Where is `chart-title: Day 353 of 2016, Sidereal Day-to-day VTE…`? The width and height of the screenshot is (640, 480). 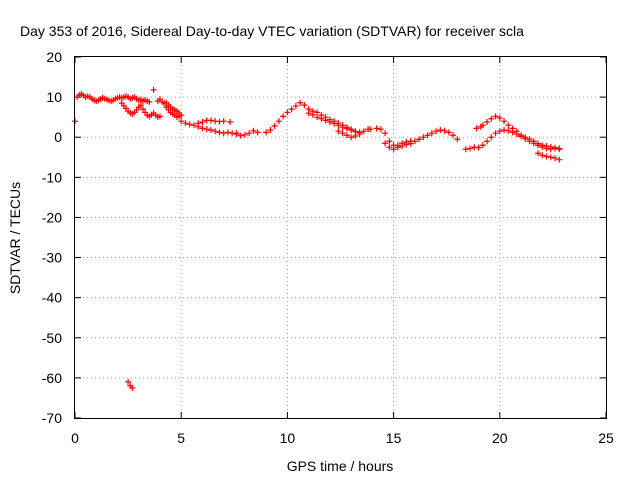
chart-title: Day 353 of 2016, Sidereal Day-to-day VTE… is located at coordinates (272, 31).